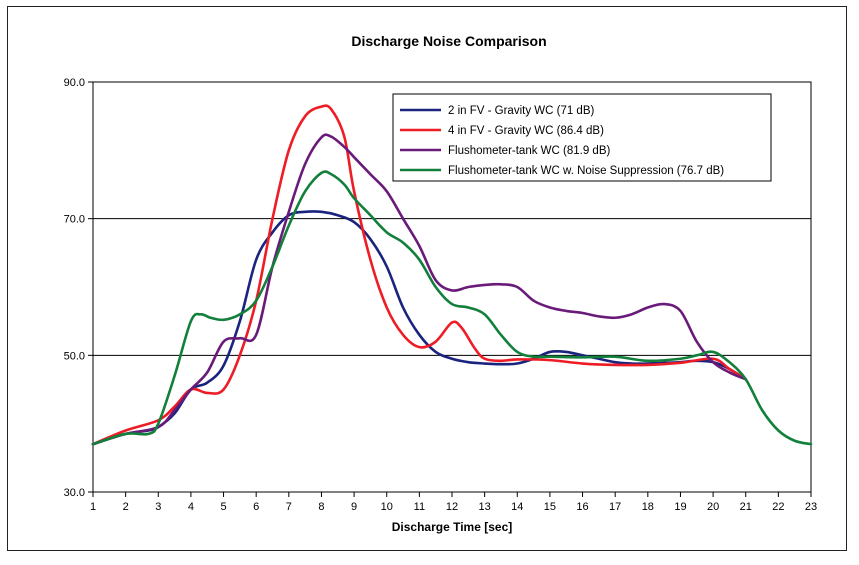 This screenshot has width=859, height=565. What do you see at coordinates (713, 507) in the screenshot?
I see `x-tick-label: 20` at bounding box center [713, 507].